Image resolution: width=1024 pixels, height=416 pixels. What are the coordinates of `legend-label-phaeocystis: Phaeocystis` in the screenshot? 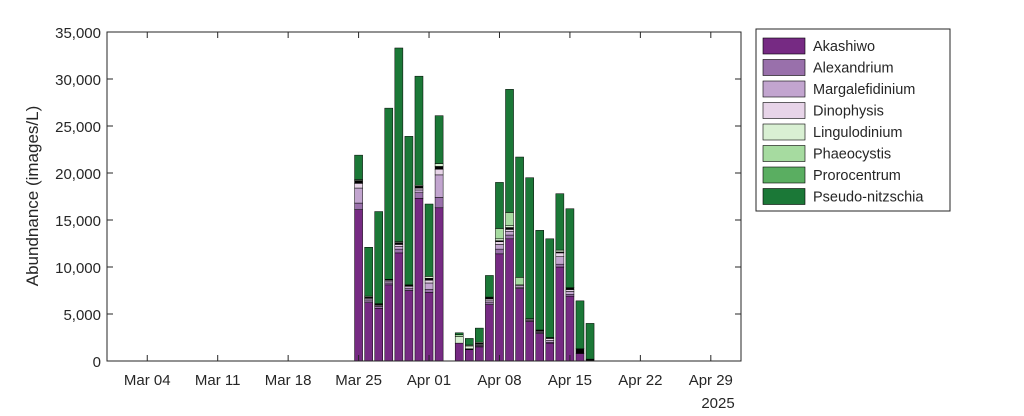 It's located at (852, 155).